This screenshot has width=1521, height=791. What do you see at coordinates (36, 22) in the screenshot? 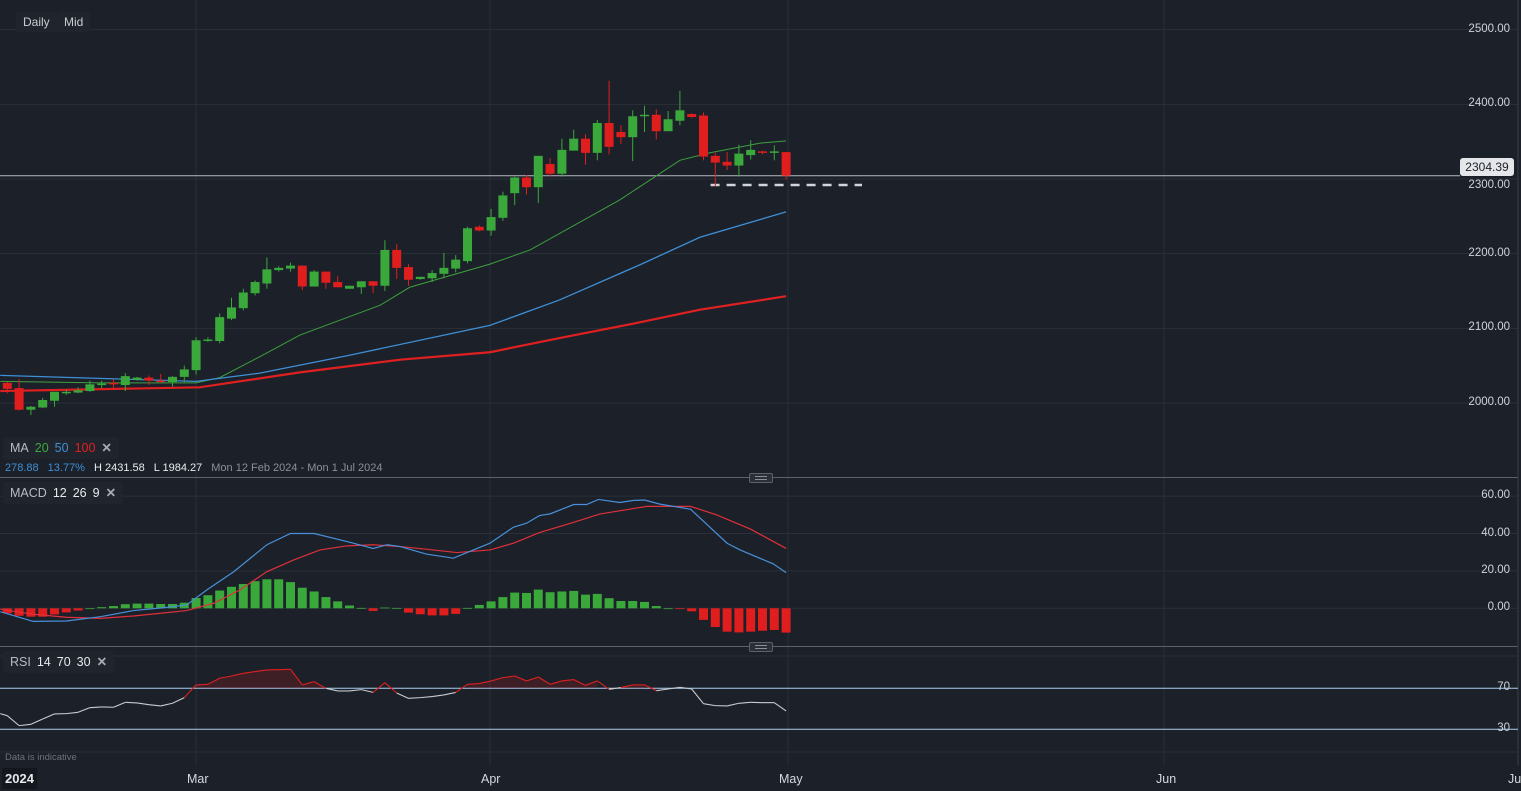
I see `interval-button: Daily` at bounding box center [36, 22].